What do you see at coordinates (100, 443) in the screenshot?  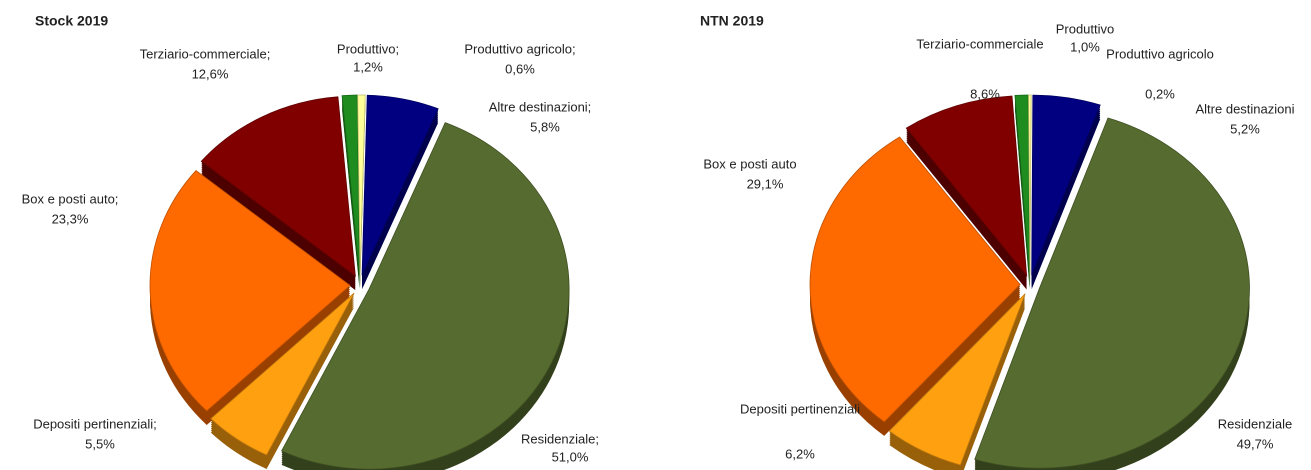 I see `value-label: 5,5%` at bounding box center [100, 443].